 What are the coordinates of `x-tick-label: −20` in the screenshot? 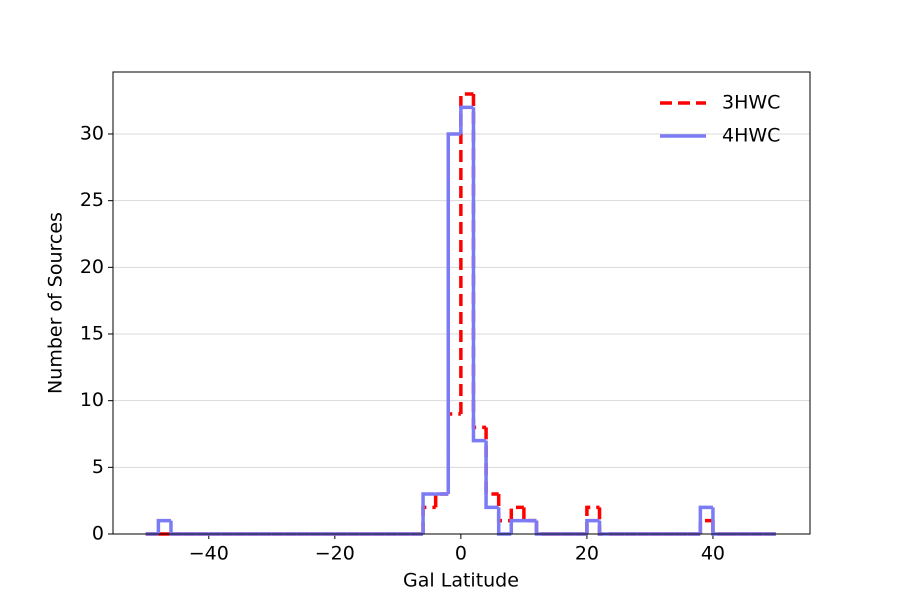 It's located at (335, 554).